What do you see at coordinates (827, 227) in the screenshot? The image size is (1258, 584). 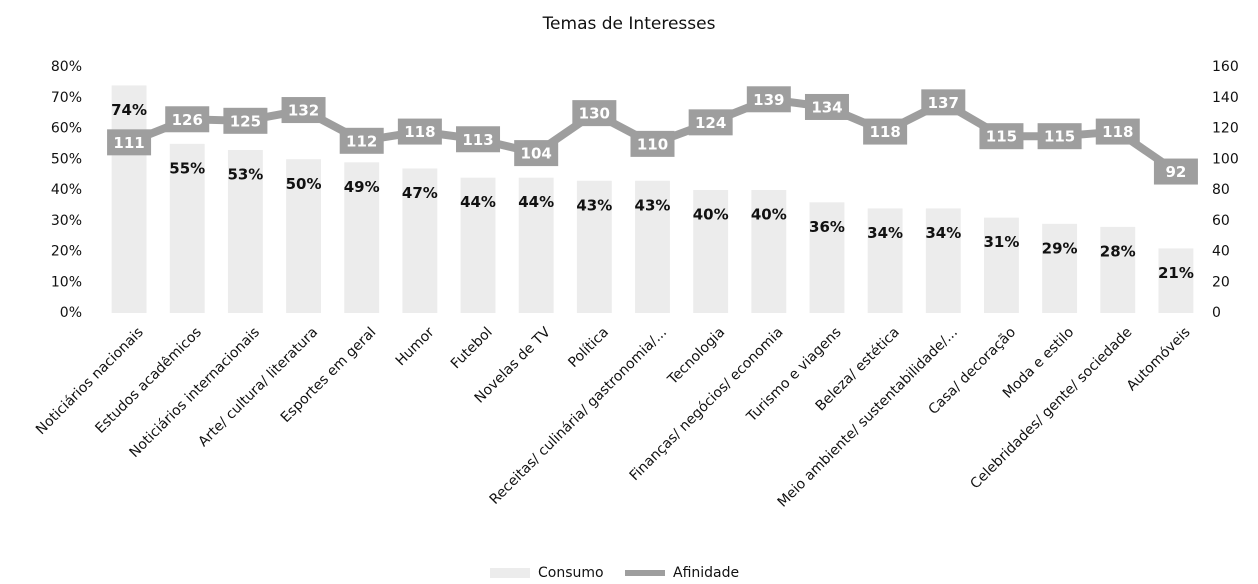 I see `data-label: 36%` at bounding box center [827, 227].